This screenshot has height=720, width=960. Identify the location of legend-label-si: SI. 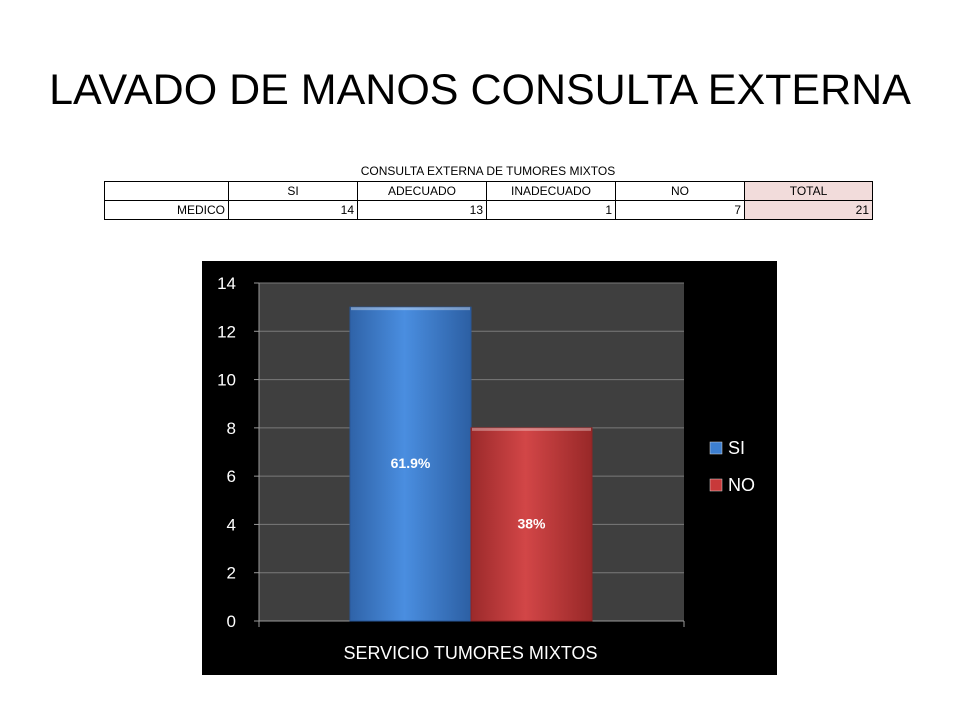
(736, 448).